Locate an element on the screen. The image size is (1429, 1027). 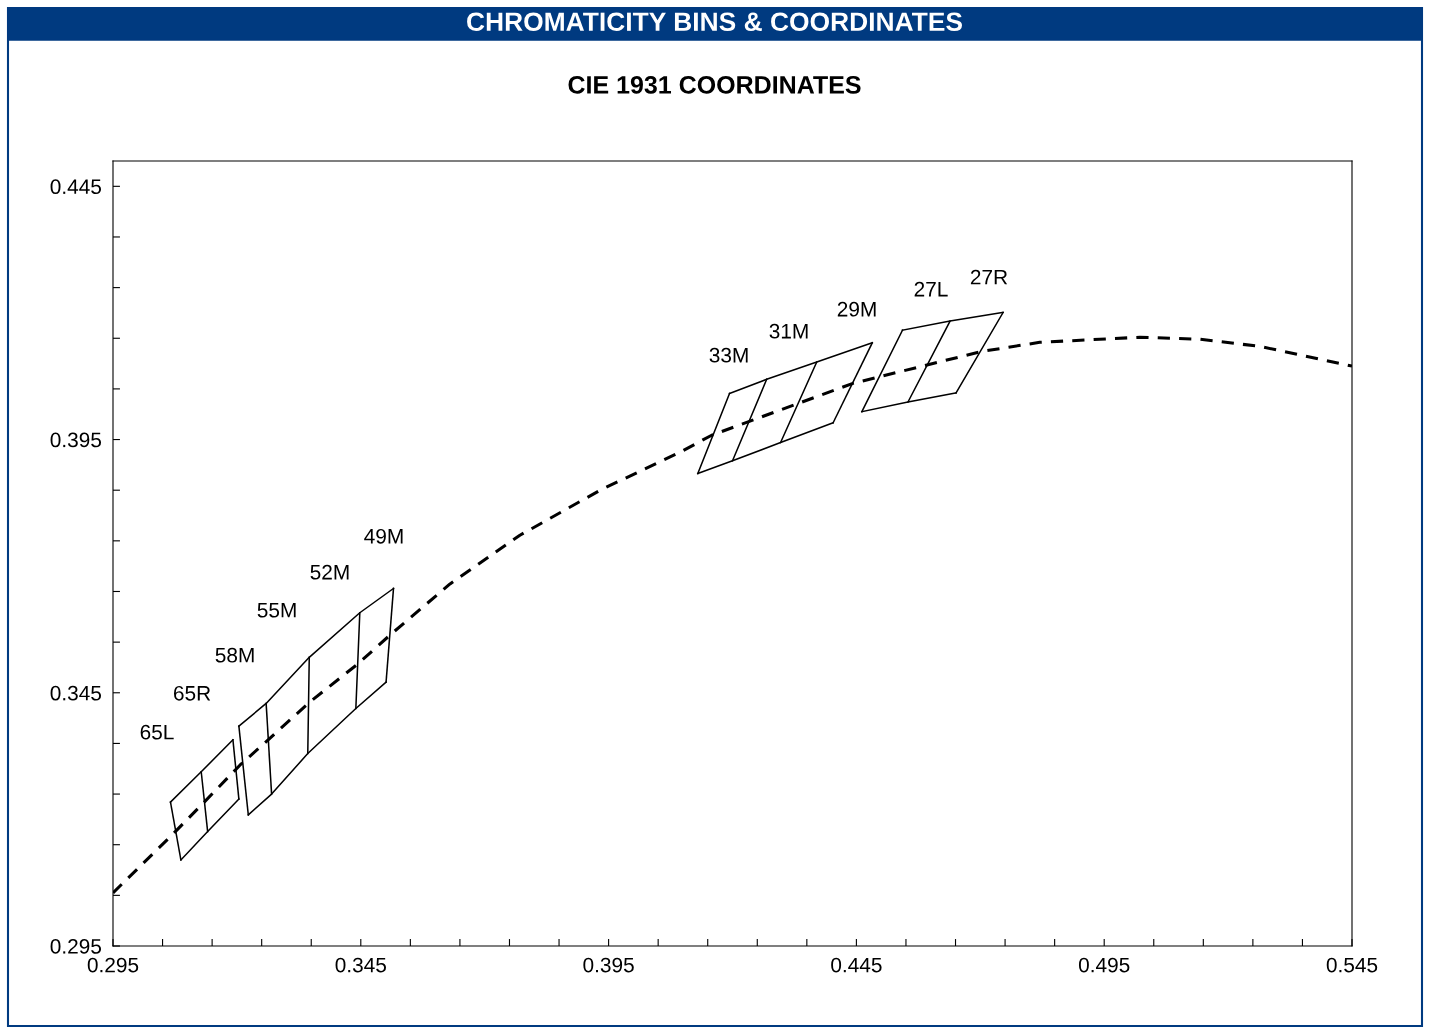
annotation: 52M is located at coordinates (329, 572).